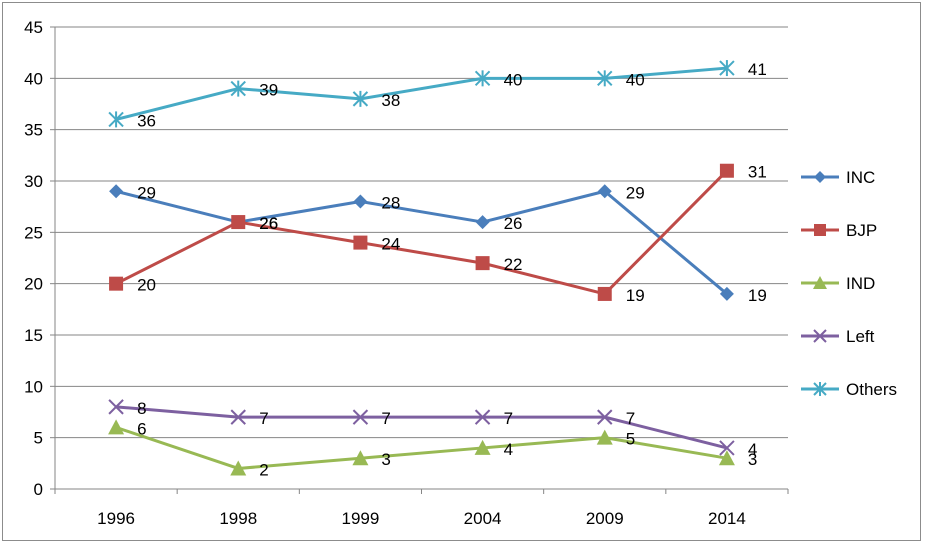 This screenshot has width=925, height=545. I want to click on legend-item-left: Left, so click(838, 336).